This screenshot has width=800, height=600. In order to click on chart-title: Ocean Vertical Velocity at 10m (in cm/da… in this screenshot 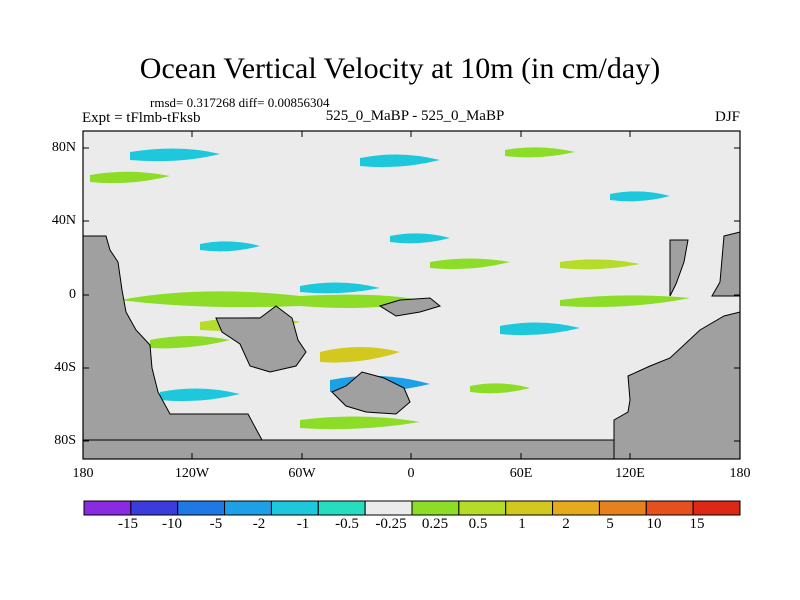, I will do `click(400, 68)`.